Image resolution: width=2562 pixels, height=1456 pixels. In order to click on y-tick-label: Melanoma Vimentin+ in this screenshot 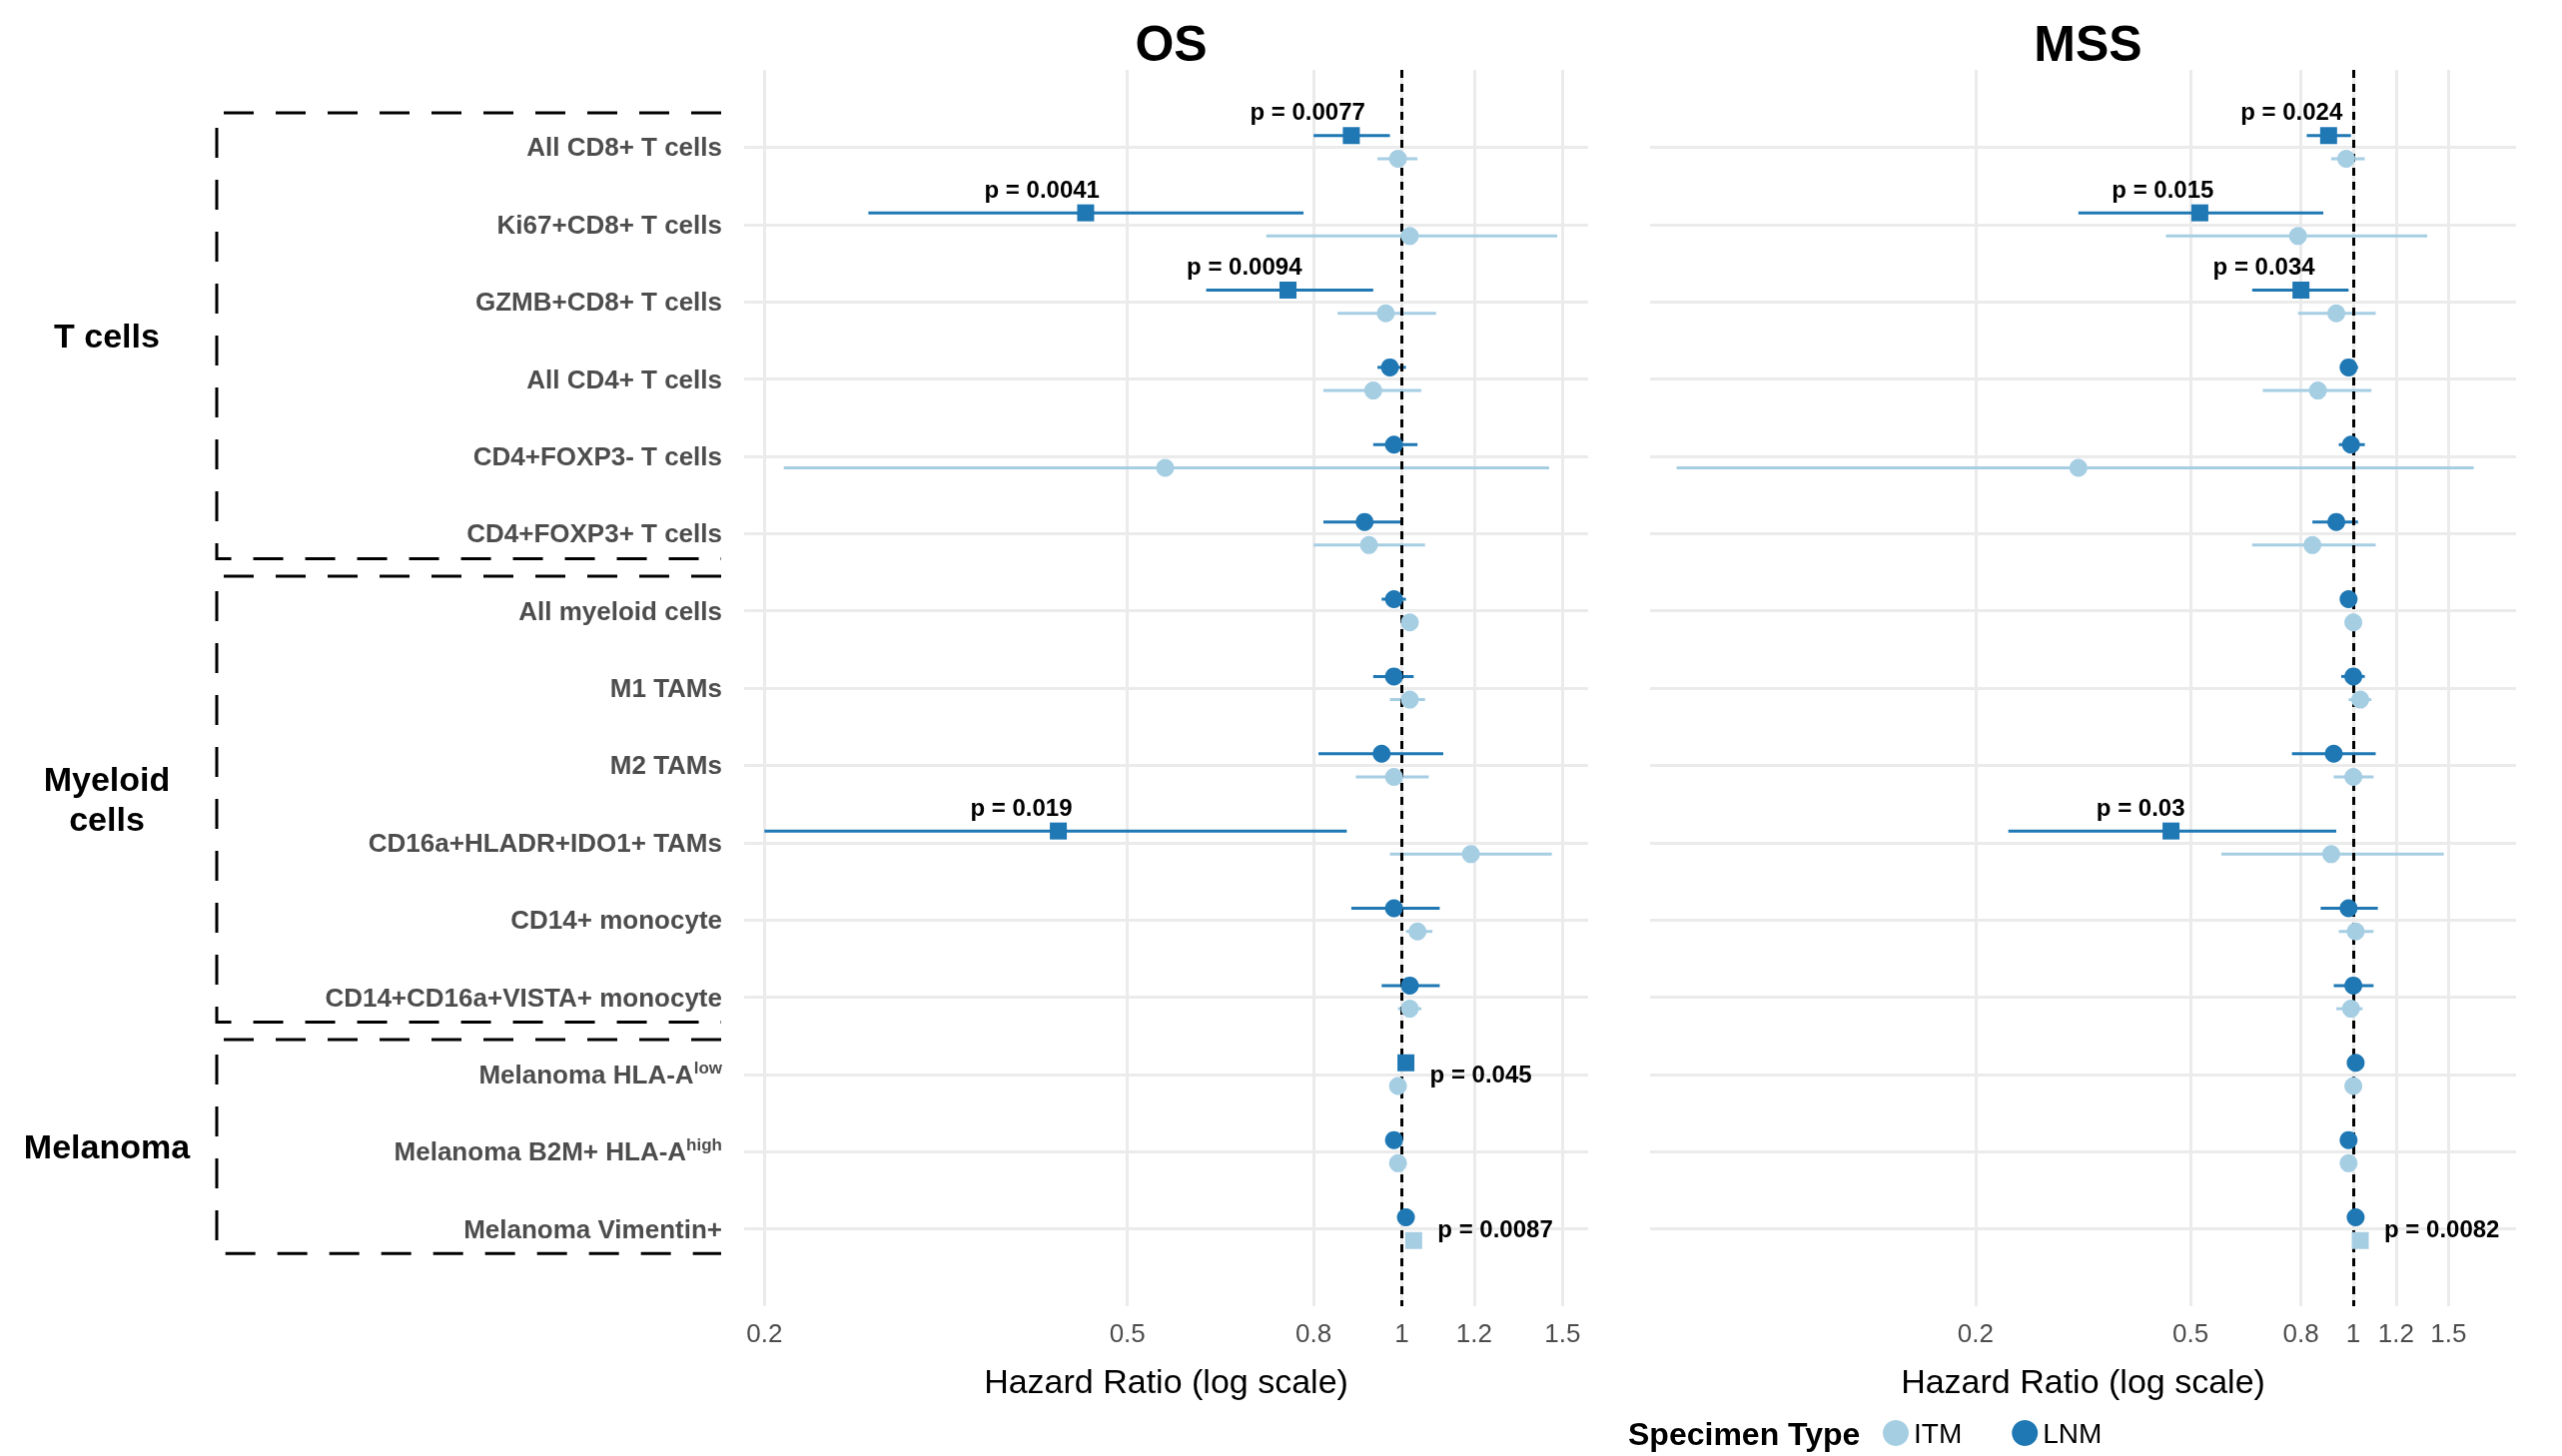, I will do `click(592, 1228)`.